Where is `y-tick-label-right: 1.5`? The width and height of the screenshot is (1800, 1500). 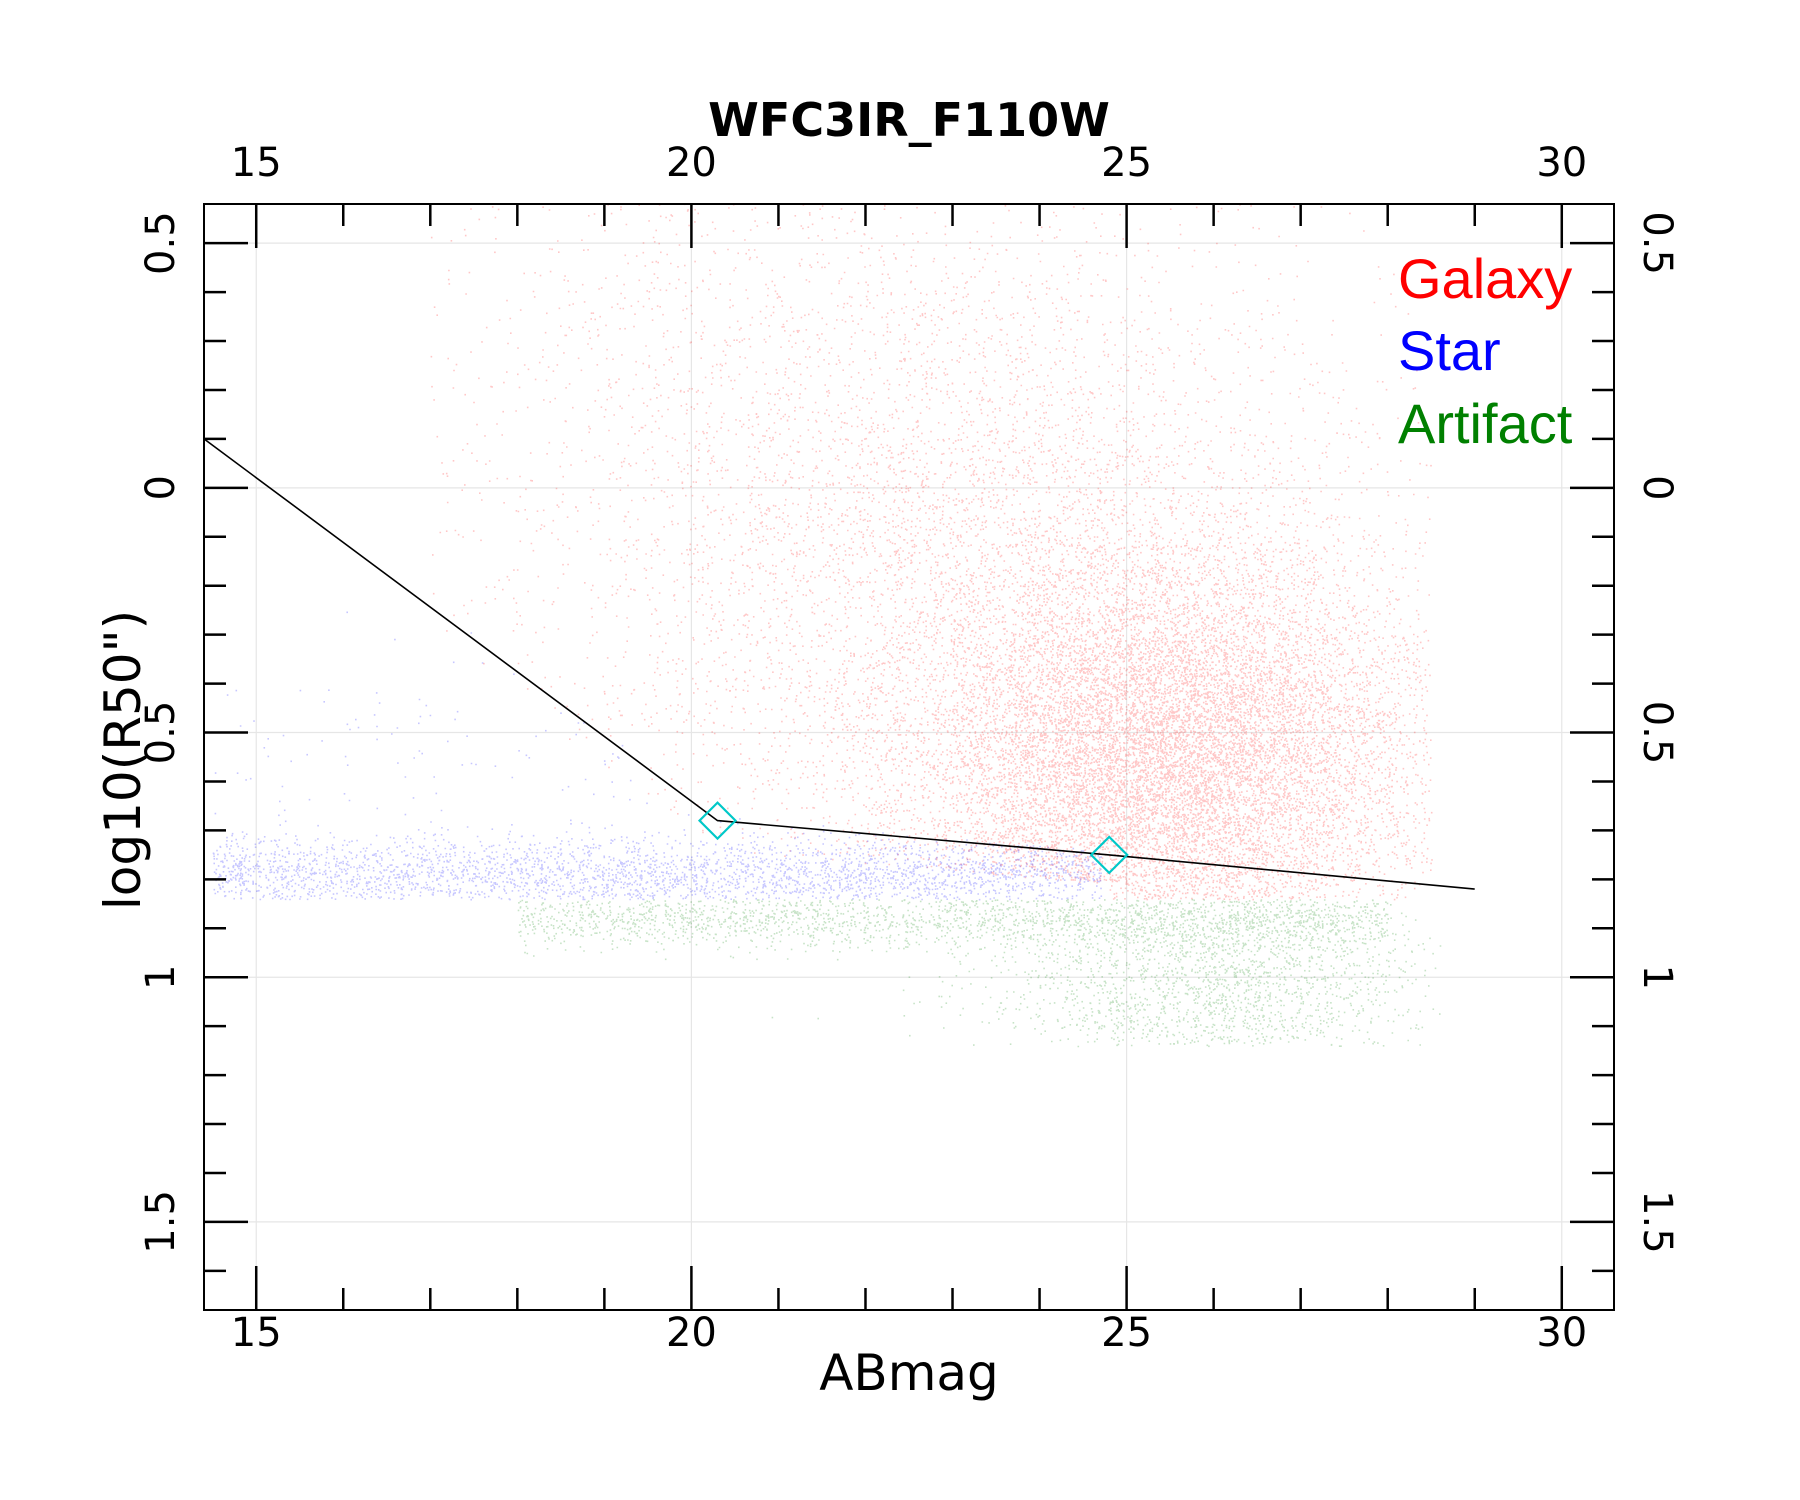 y-tick-label-right: 1.5 is located at coordinates (1657, 1222).